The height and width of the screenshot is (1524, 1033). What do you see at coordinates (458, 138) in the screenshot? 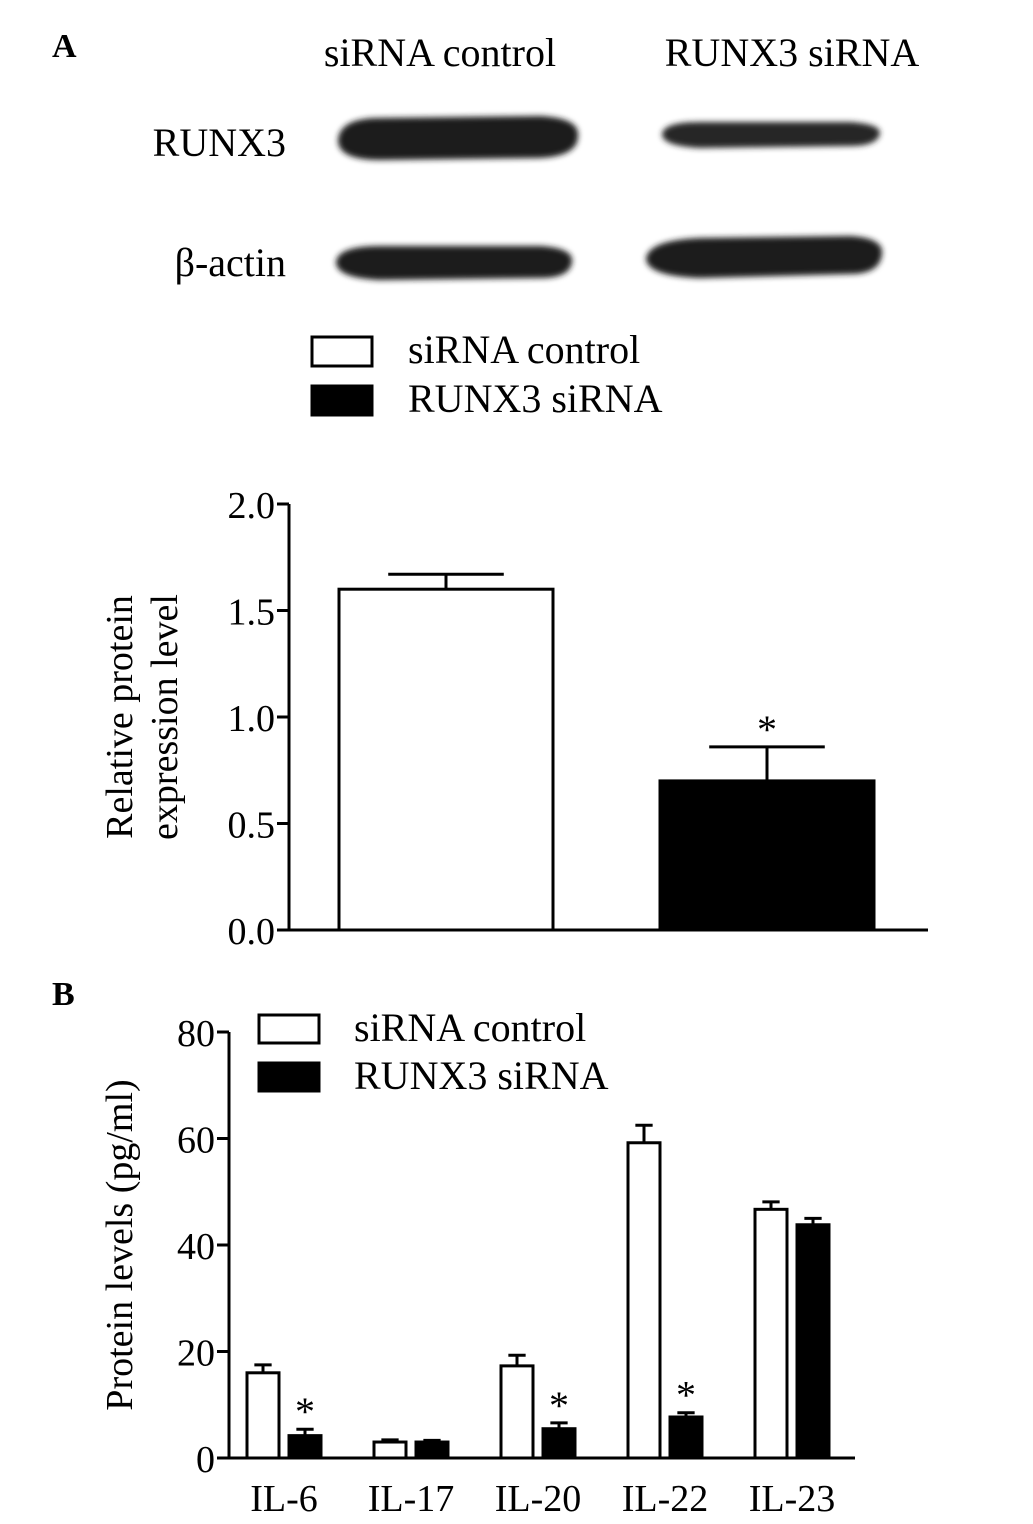
I see `blot-band-runx3-control` at bounding box center [458, 138].